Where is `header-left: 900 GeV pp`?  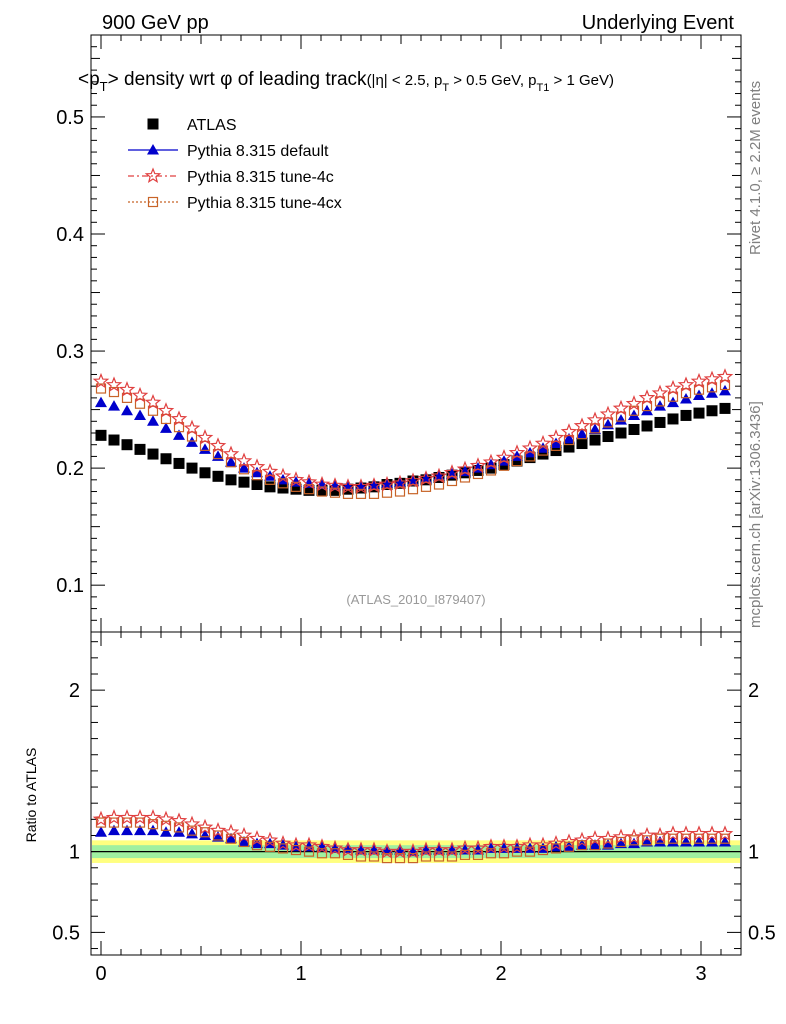
header-left: 900 GeV pp is located at coordinates (155, 23).